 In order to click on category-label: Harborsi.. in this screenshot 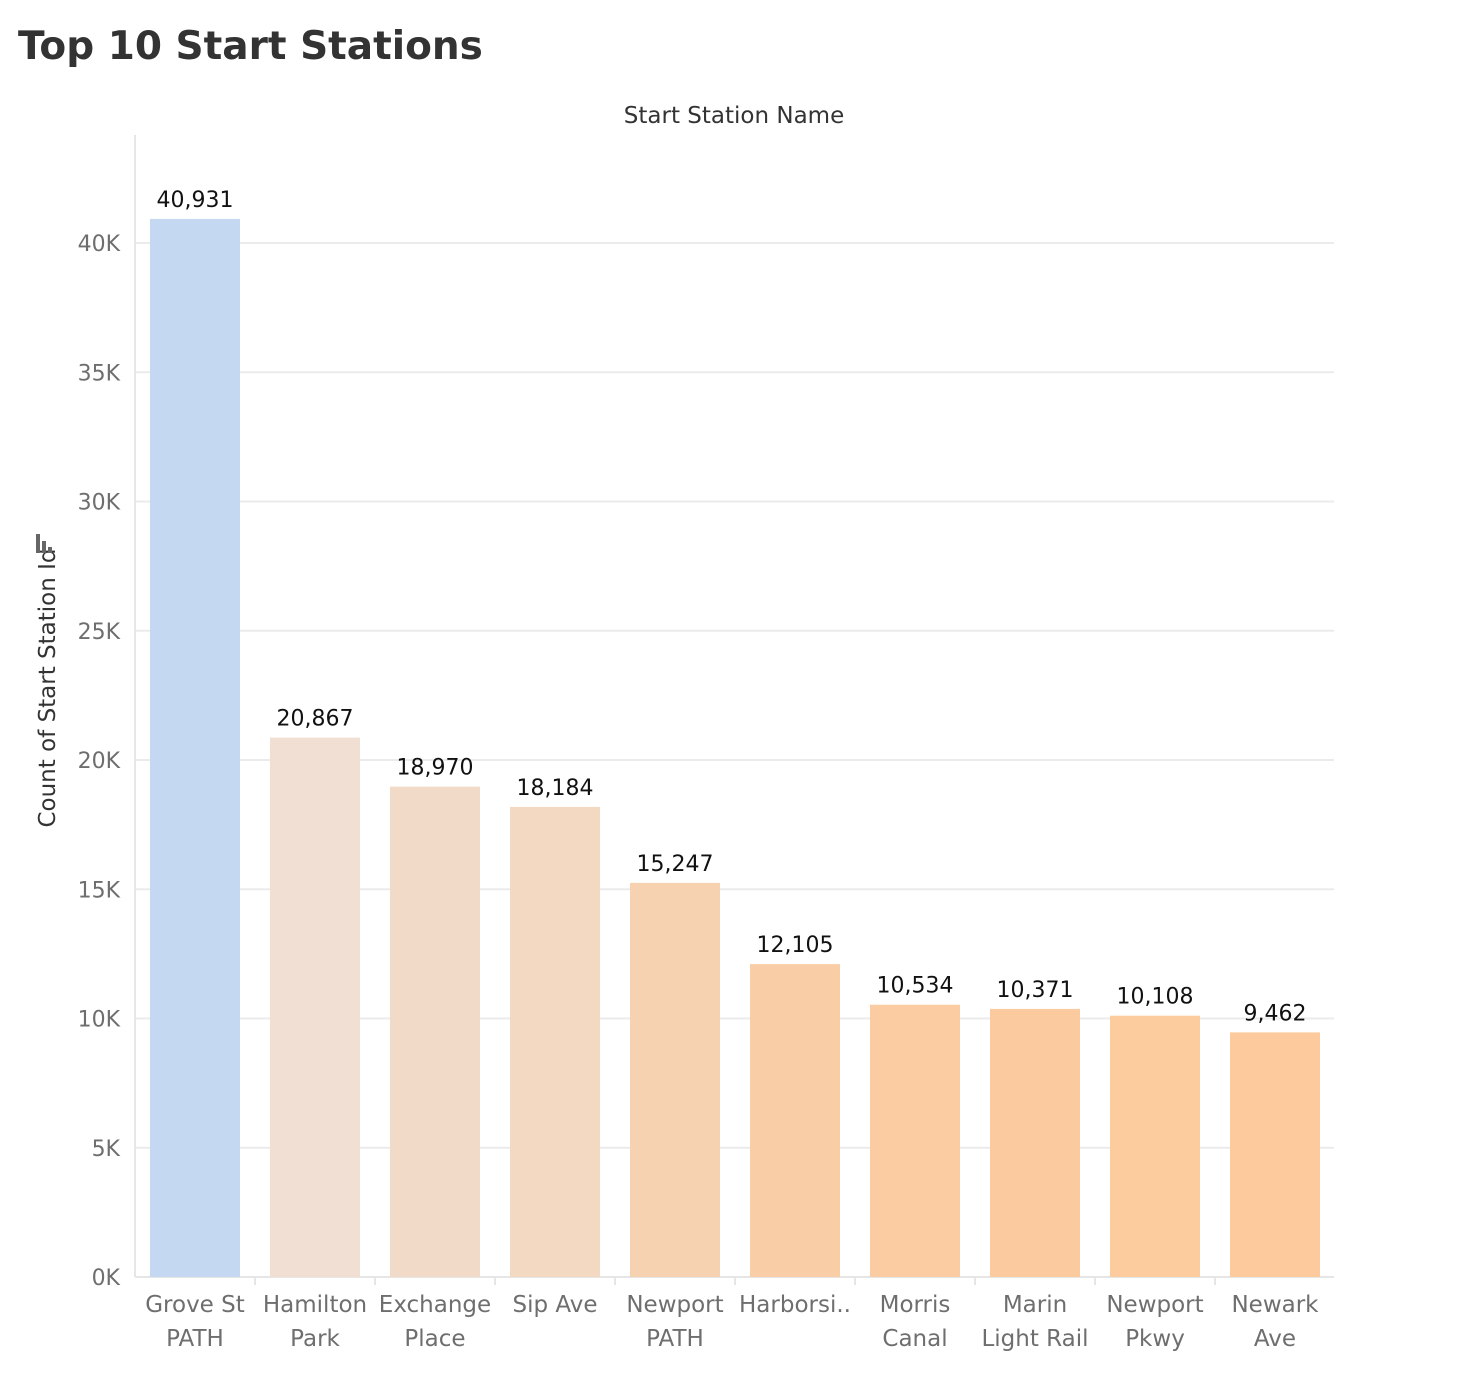, I will do `click(795, 1305)`.